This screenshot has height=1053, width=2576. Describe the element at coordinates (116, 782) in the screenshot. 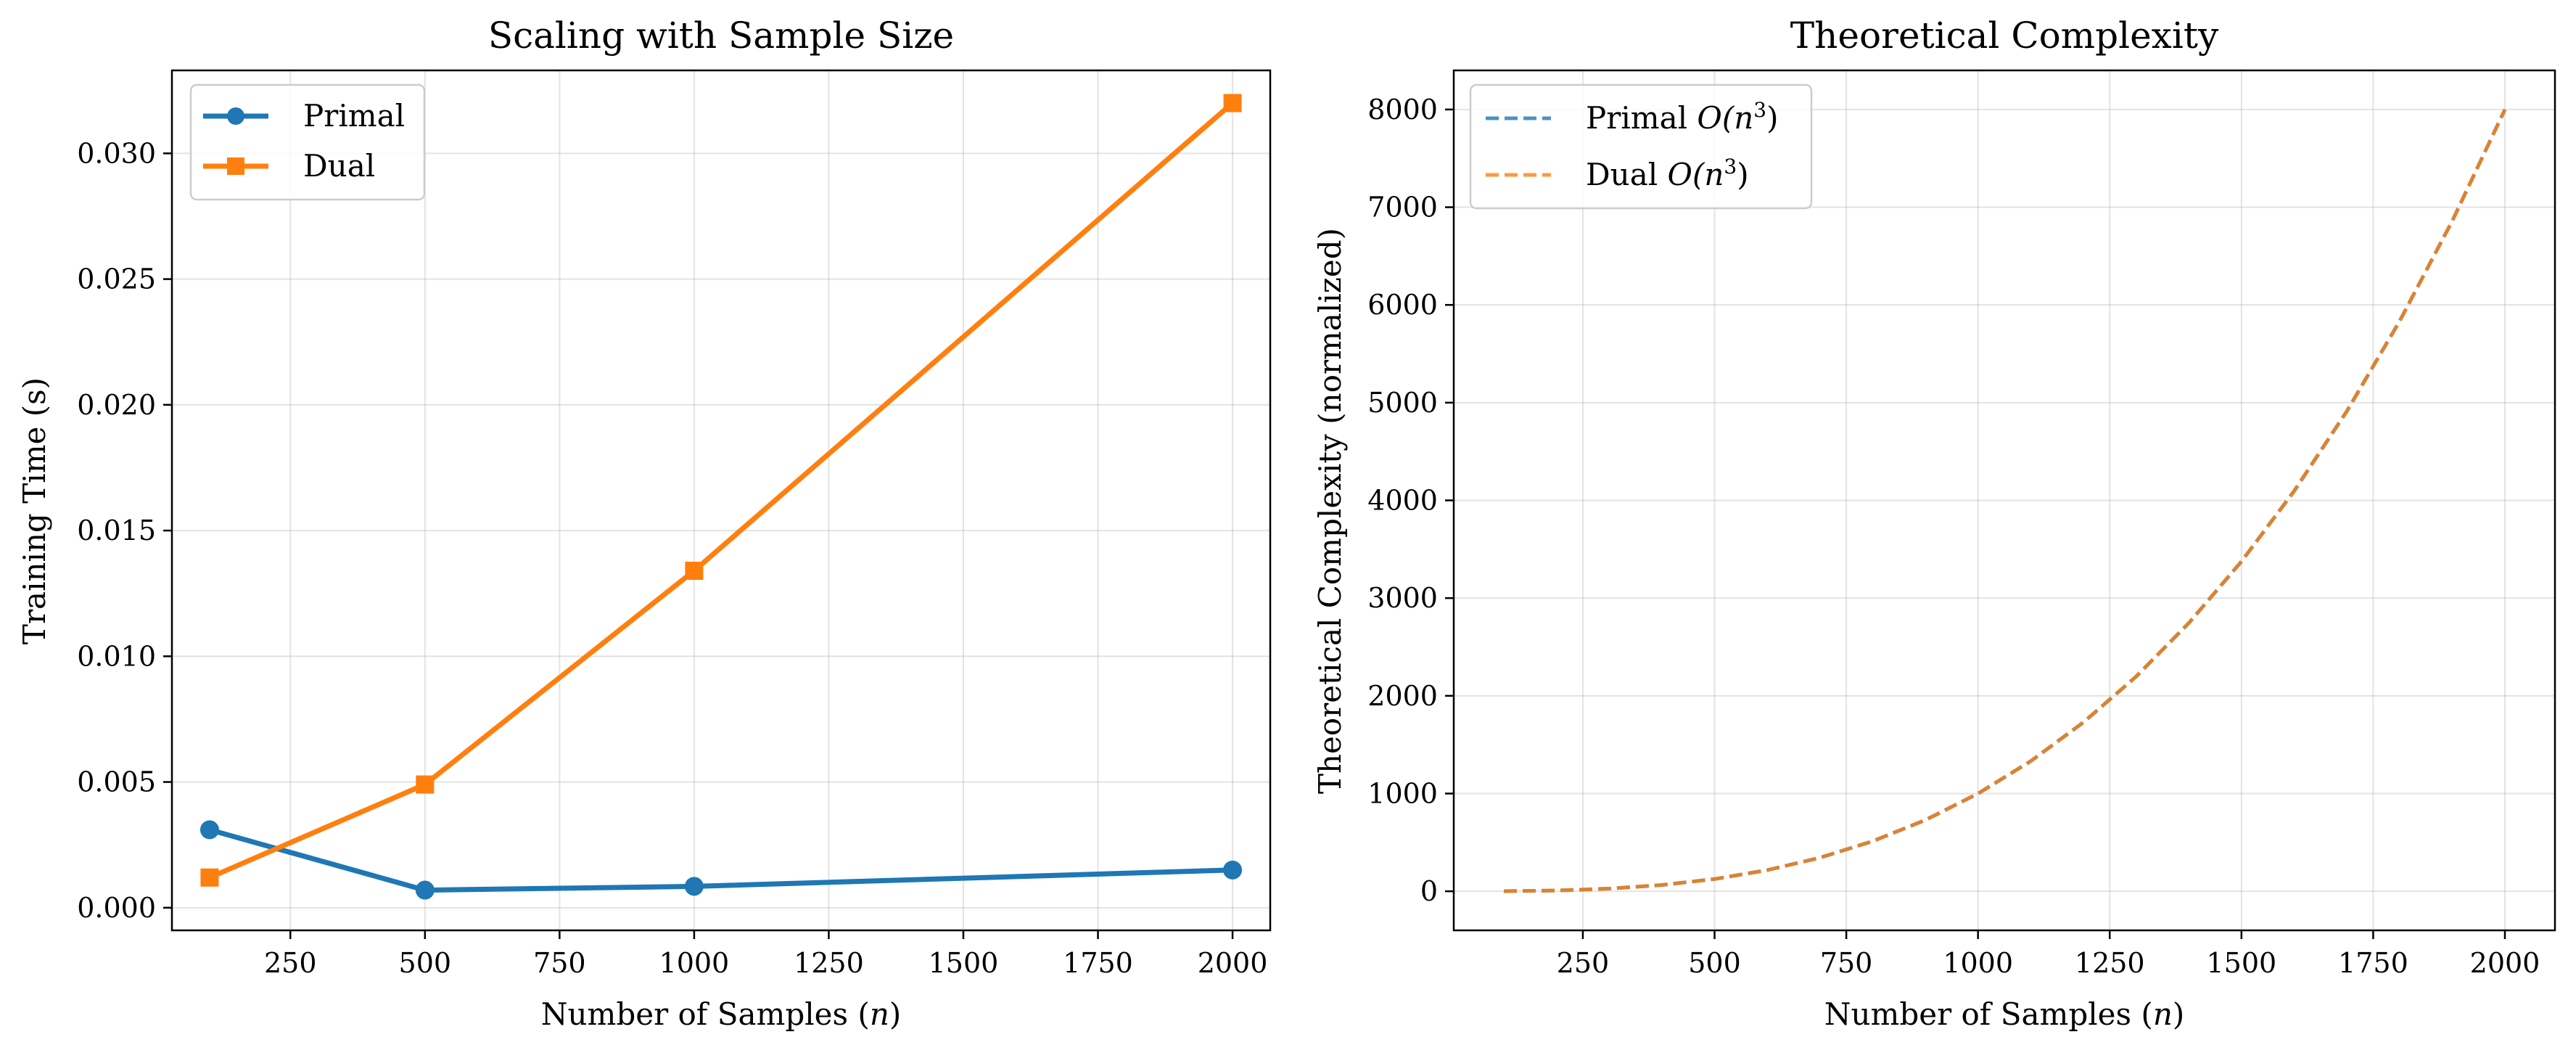

I see `y-tick-label: 0.005` at that location.